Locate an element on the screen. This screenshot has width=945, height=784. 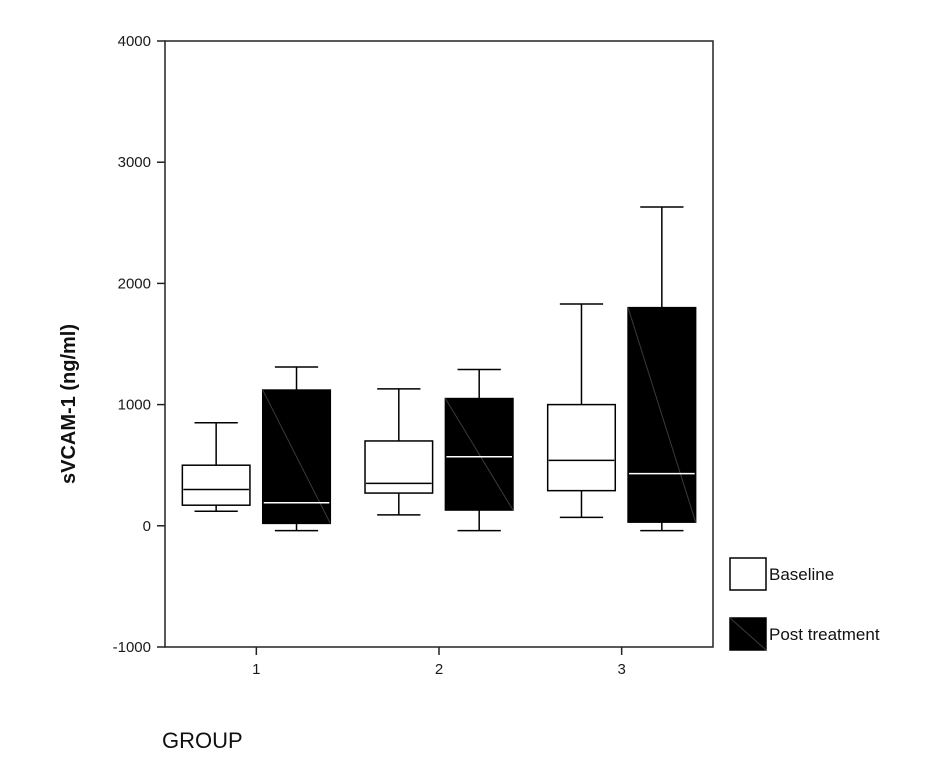
legend-label: Post treatment is located at coordinates (824, 634).